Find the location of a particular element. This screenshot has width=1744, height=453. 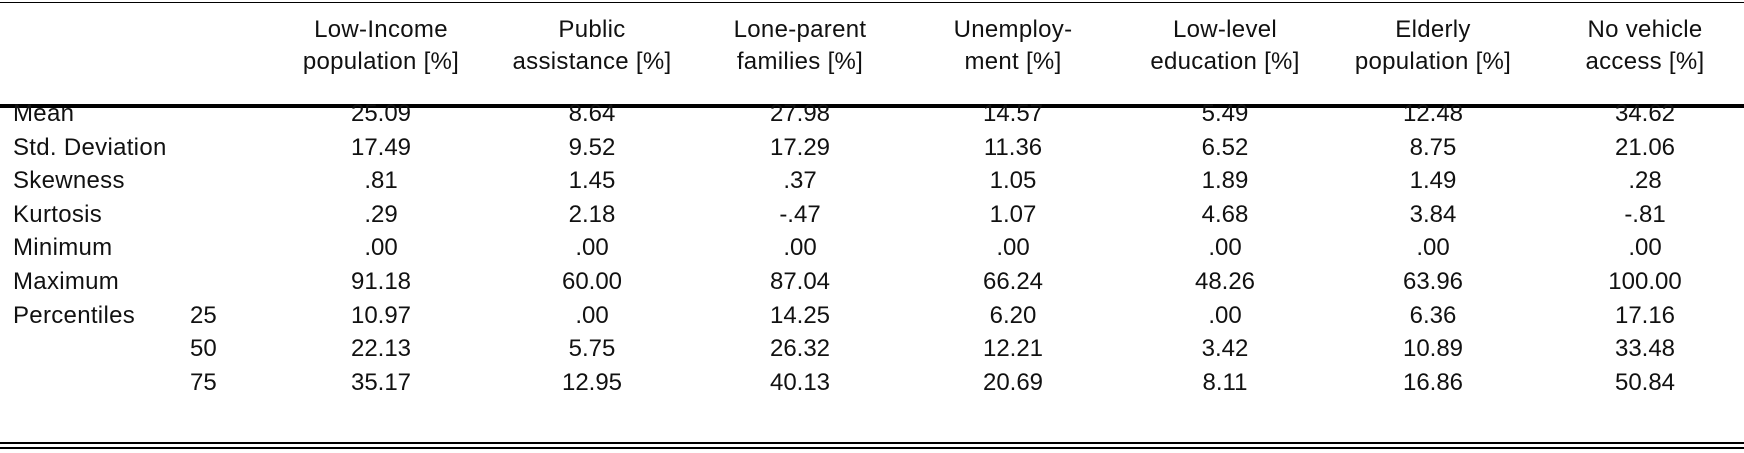

table-cell: 17.16 is located at coordinates (1645, 315).